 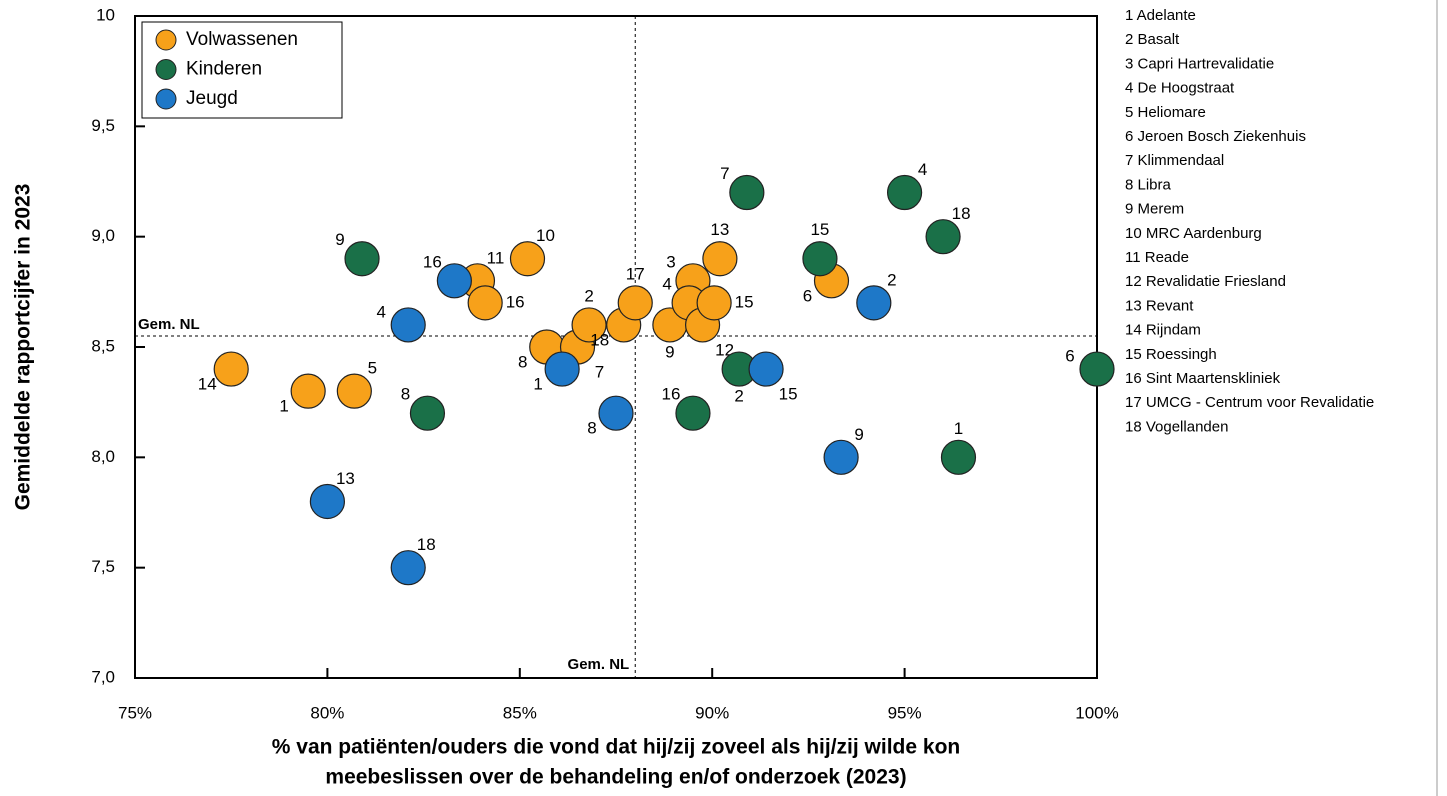 What do you see at coordinates (135, 712) in the screenshot?
I see `x-tick-label: 75%` at bounding box center [135, 712].